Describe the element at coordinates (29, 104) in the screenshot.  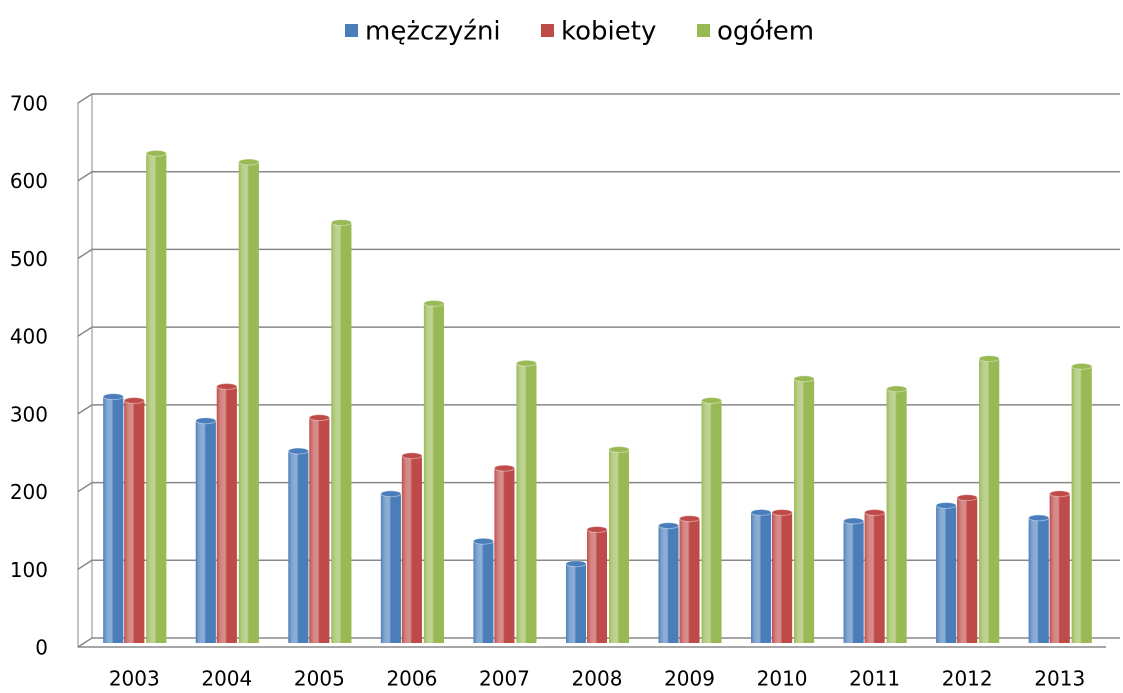
I see `y-tick-label: 700` at that location.